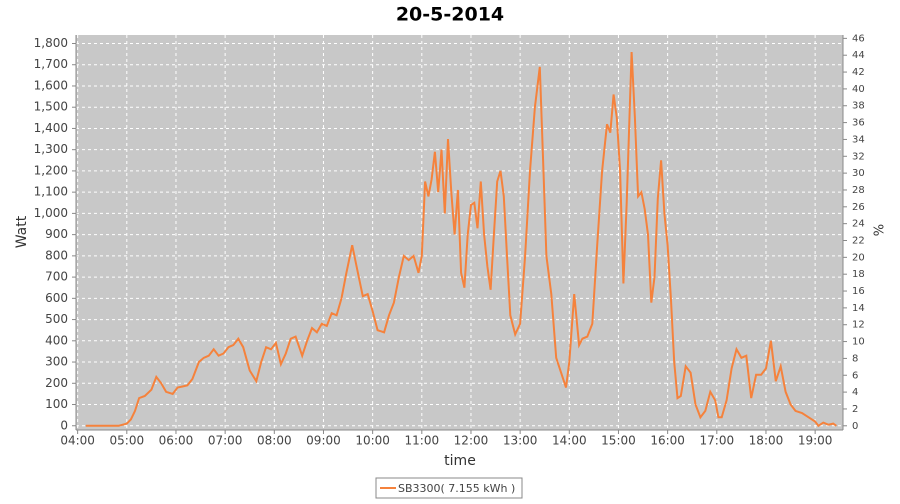 This screenshot has width=900, height=504. Describe the element at coordinates (51, 128) in the screenshot. I see `y-tick-label: 1,400` at that location.